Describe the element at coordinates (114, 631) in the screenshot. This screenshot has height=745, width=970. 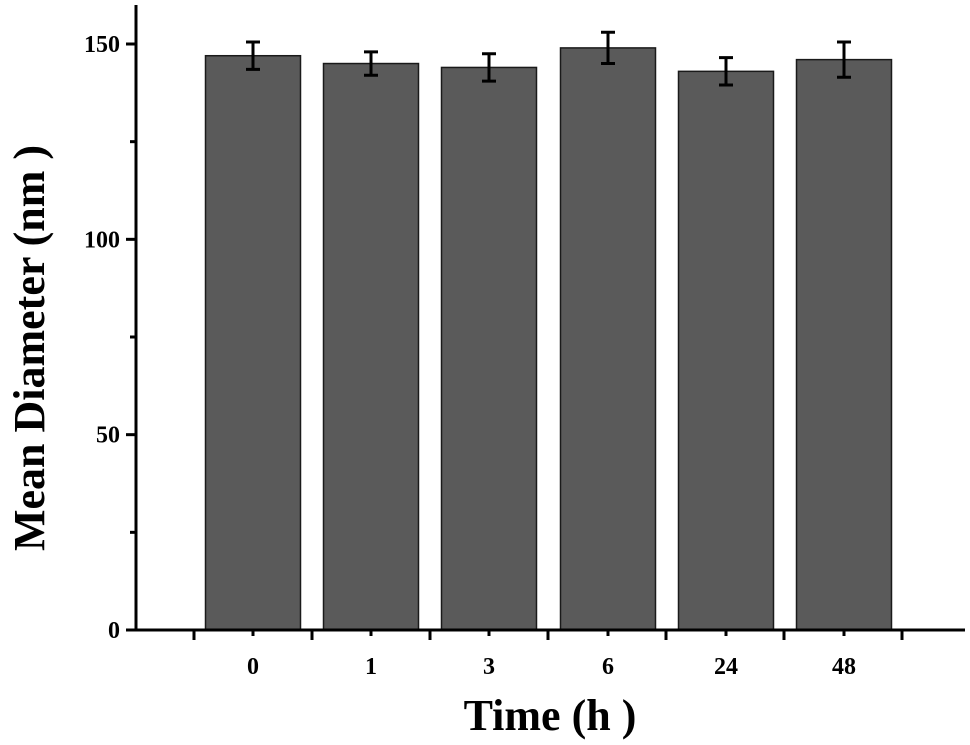
I see `y-tick-label-0: 0` at that location.